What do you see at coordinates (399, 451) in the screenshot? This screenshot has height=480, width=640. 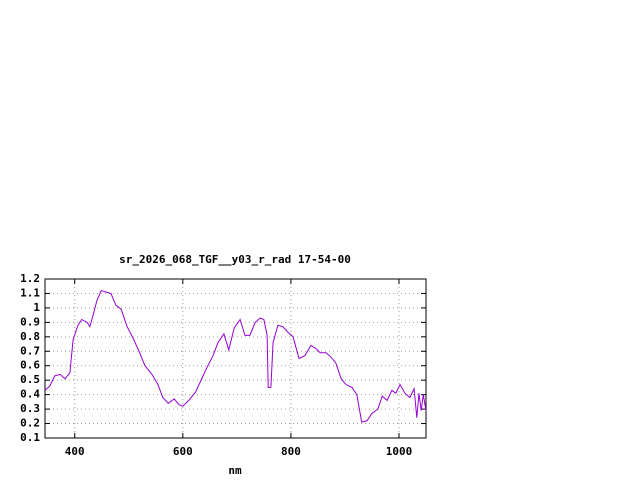 I see `x-tick-label: 1000` at bounding box center [399, 451].